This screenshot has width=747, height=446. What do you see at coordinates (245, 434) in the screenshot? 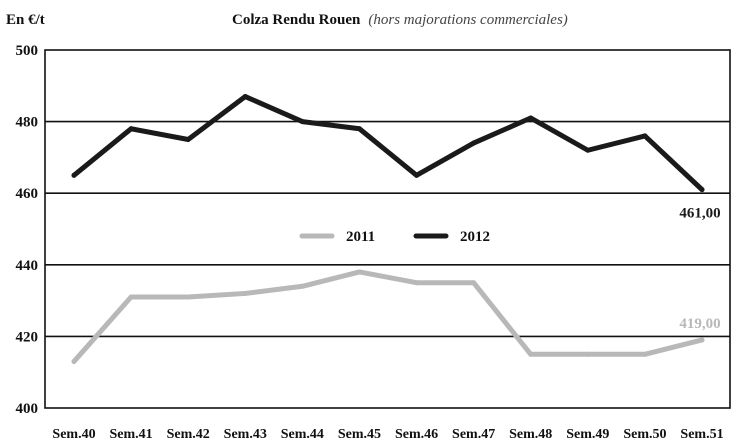
I see `x-tick-label: Sem.43` at bounding box center [245, 434].